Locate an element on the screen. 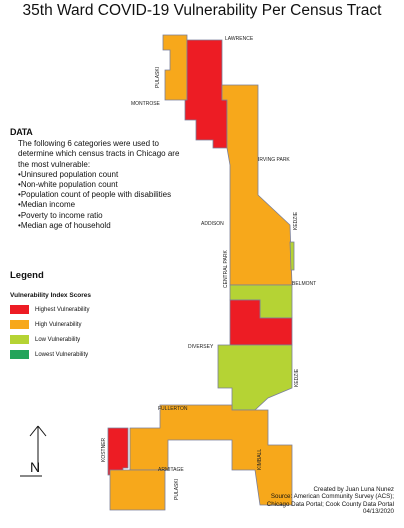  data-bullet: Non-white population count is located at coordinates (99, 185).